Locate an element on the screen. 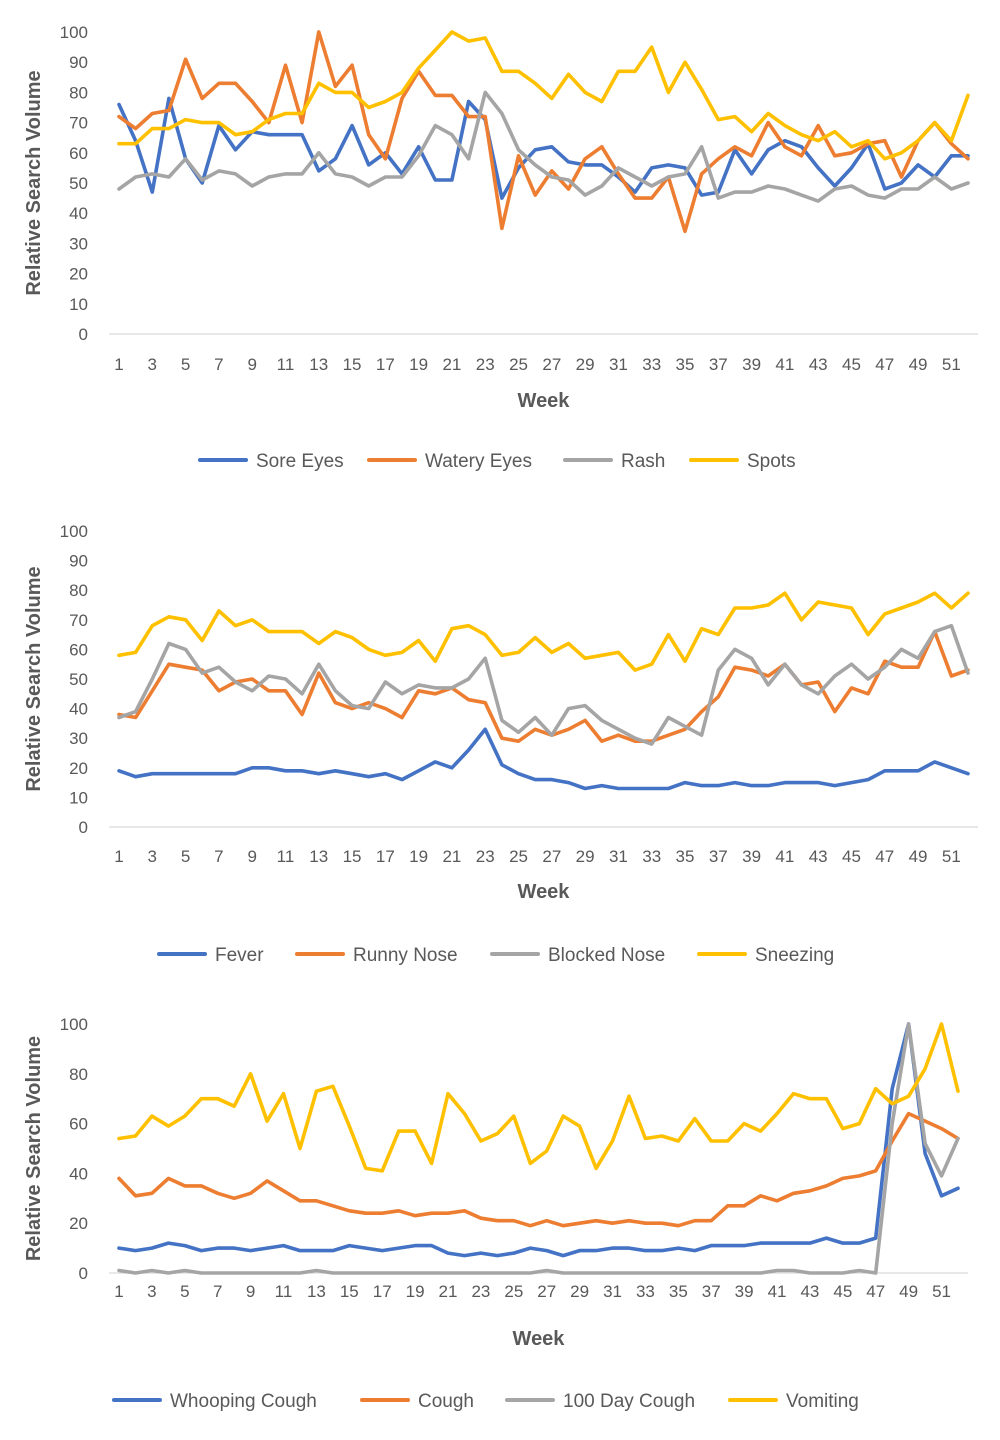 This screenshot has height=1440, width=1000. legend-label: Runny Nose is located at coordinates (405, 955).